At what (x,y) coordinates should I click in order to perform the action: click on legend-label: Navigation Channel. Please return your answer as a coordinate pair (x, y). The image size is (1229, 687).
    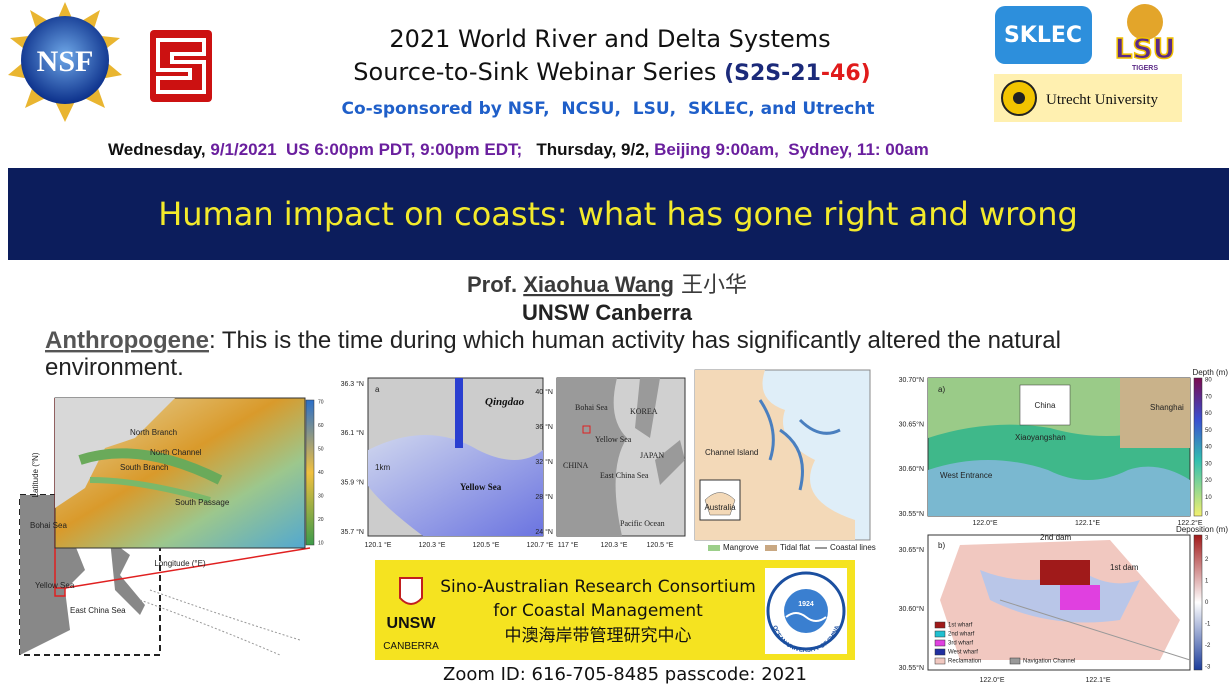
    Looking at the image, I should click on (1049, 662).